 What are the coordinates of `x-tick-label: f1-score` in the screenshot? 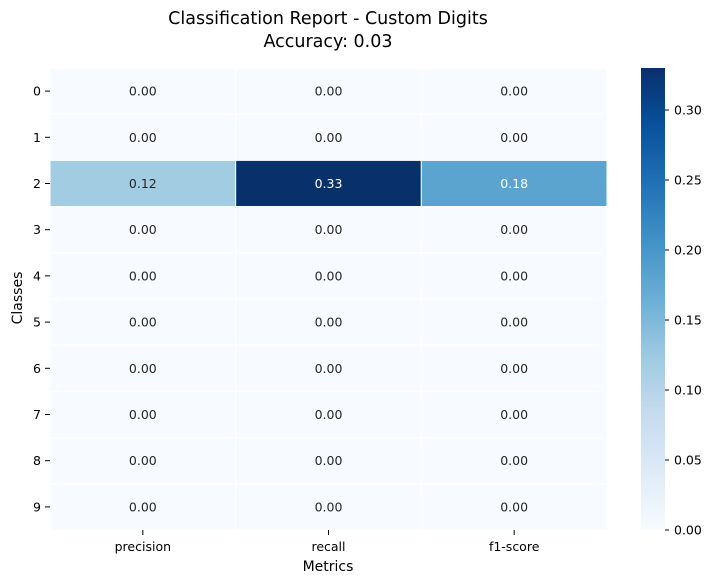 It's located at (514, 546).